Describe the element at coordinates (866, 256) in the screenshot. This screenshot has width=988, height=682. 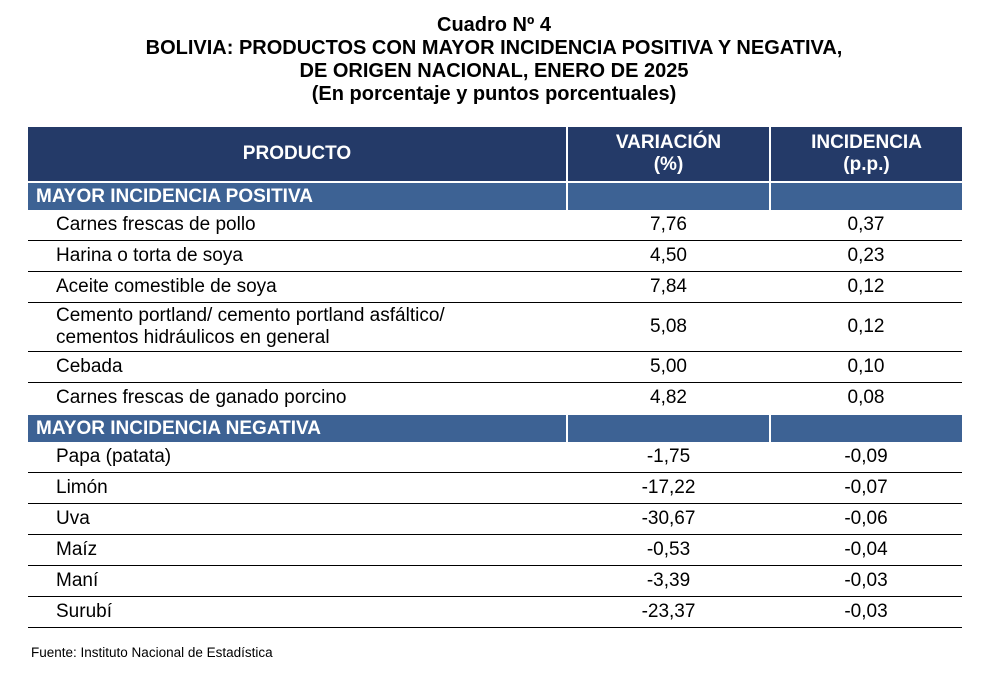
I see `cell-incidencia: 0,23` at that location.